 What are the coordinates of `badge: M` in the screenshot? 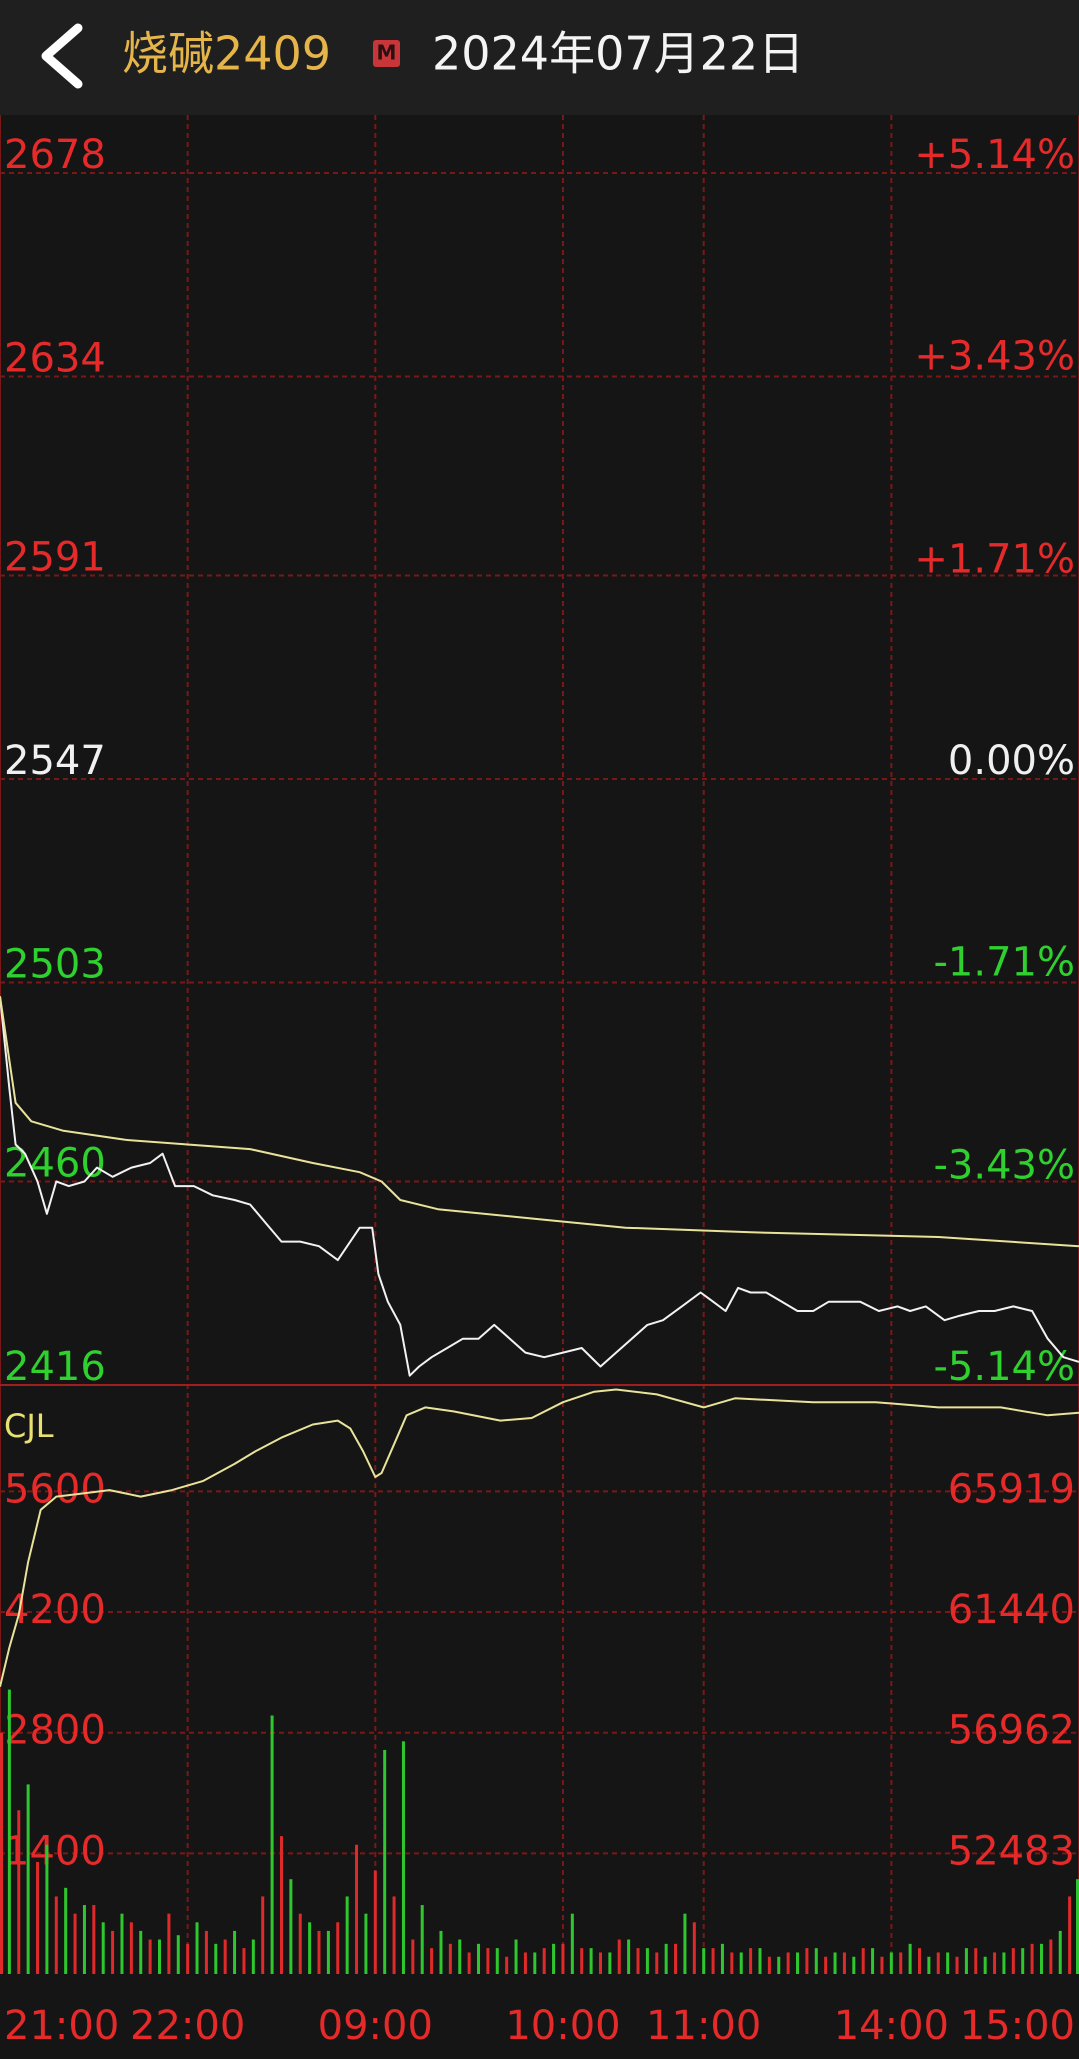 It's located at (387, 53).